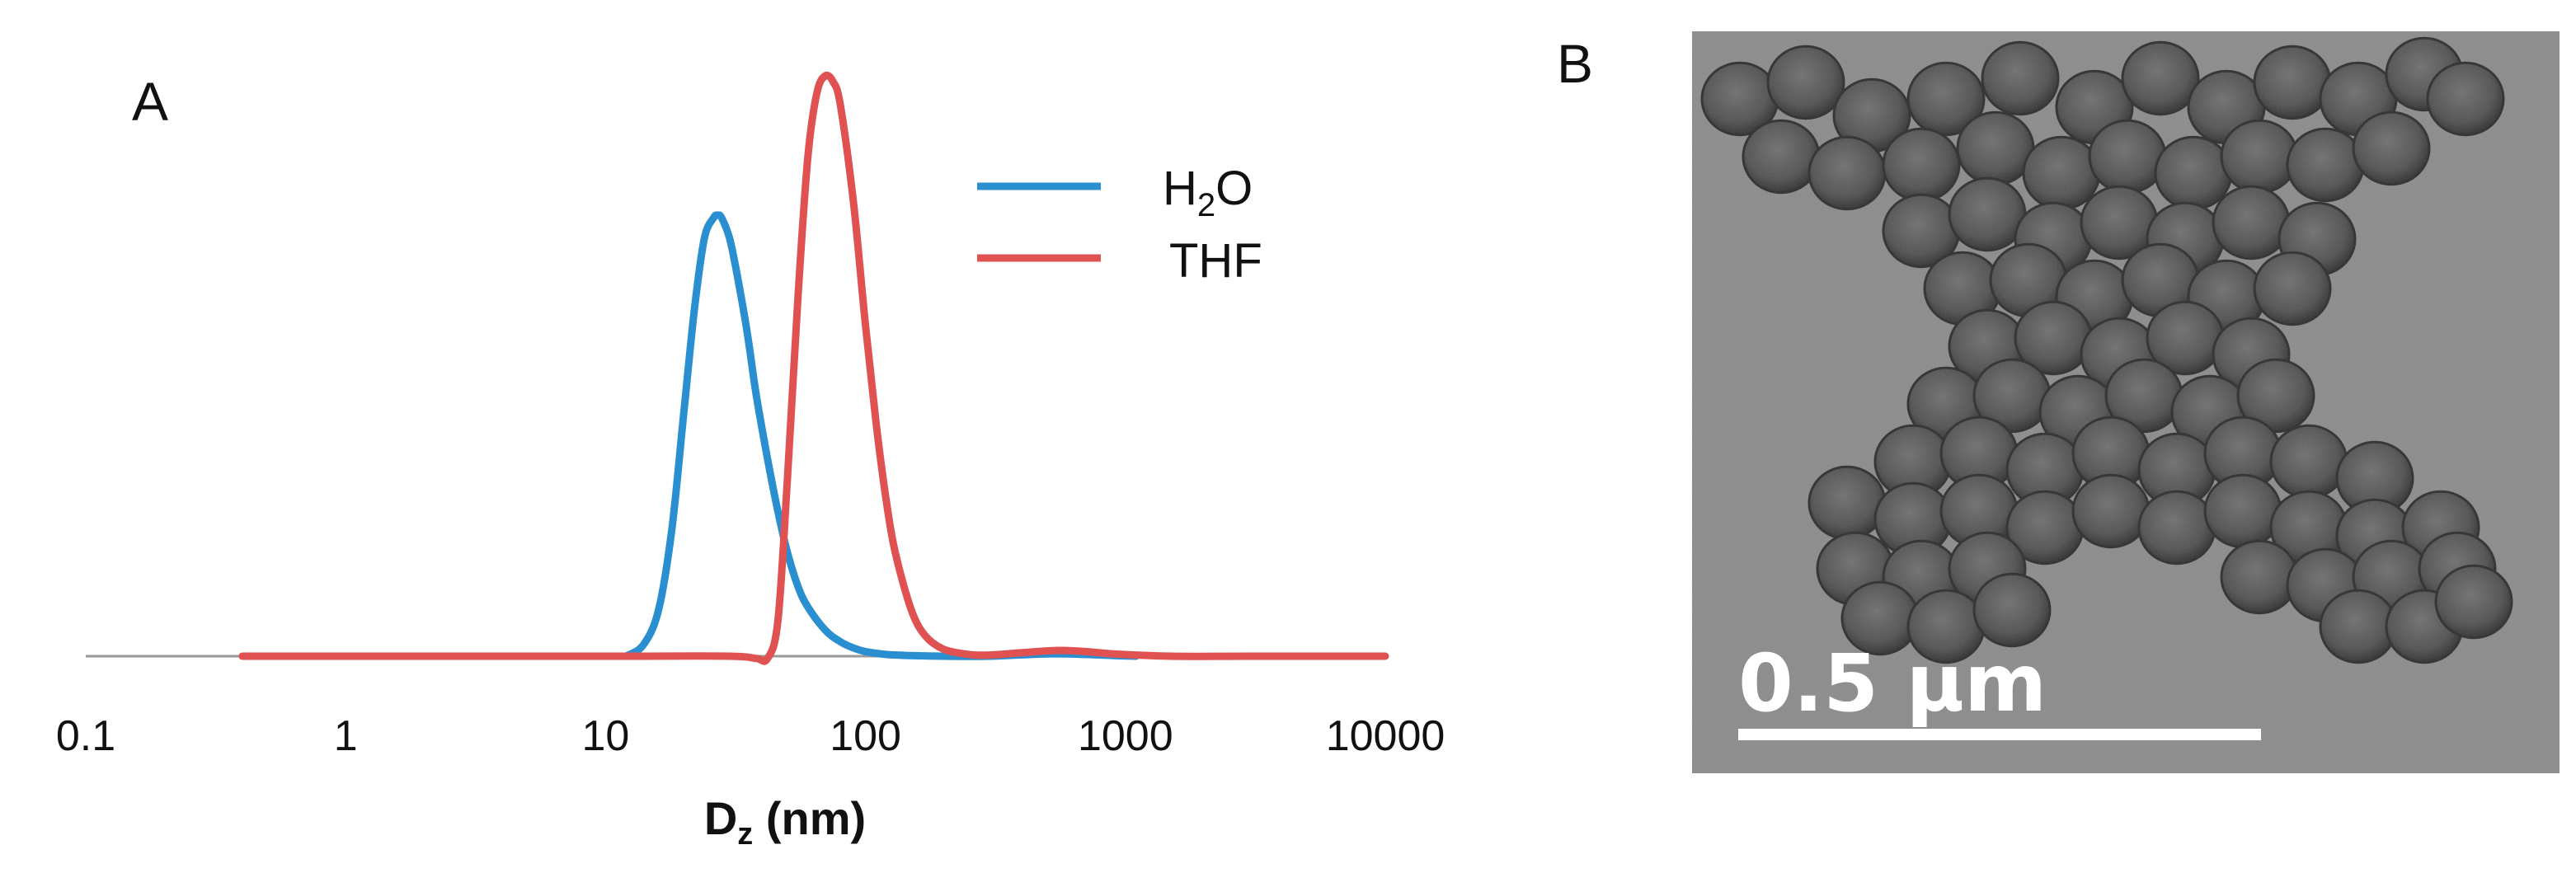 This screenshot has height=873, width=2576. I want to click on x-tick-label: 1, so click(346, 736).